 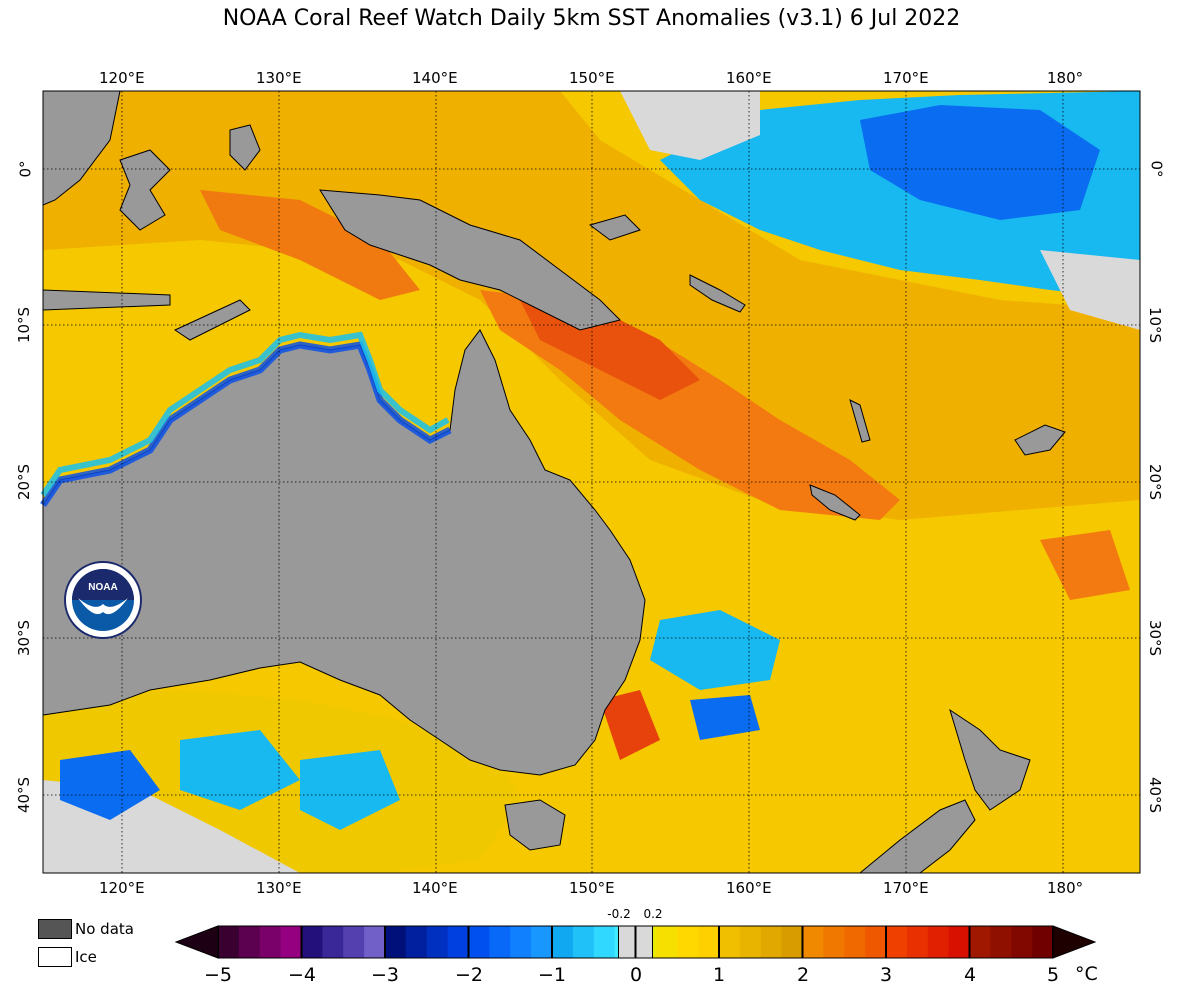 I want to click on lon-label: 140°E, so click(x=435, y=888).